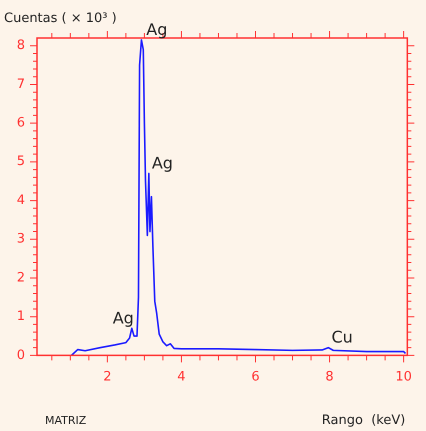 Image resolution: width=426 pixels, height=431 pixels. Describe the element at coordinates (20, 316) in the screenshot. I see `y-tick-label: 1` at that location.